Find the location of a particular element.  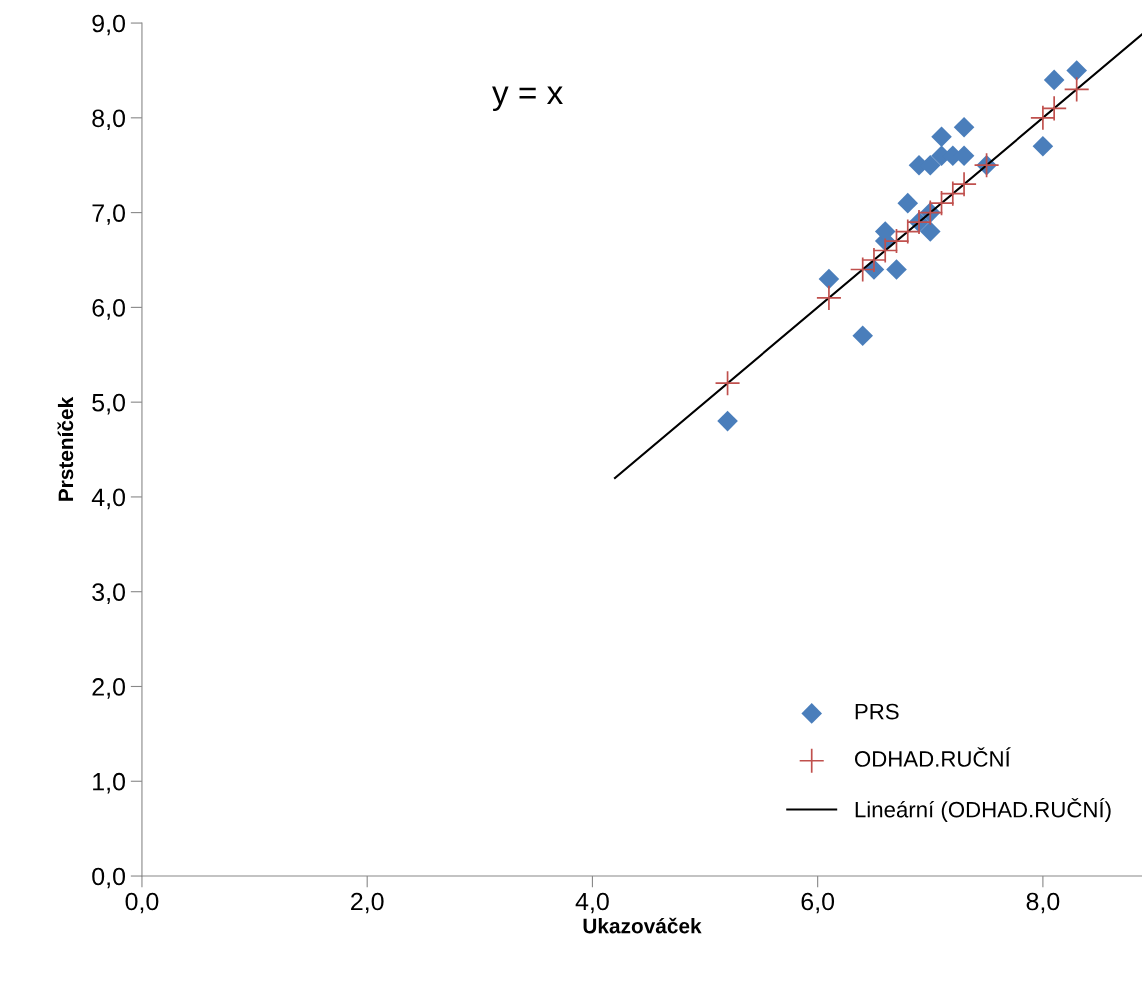

y-tick-label: 0,0 is located at coordinates (108, 878).